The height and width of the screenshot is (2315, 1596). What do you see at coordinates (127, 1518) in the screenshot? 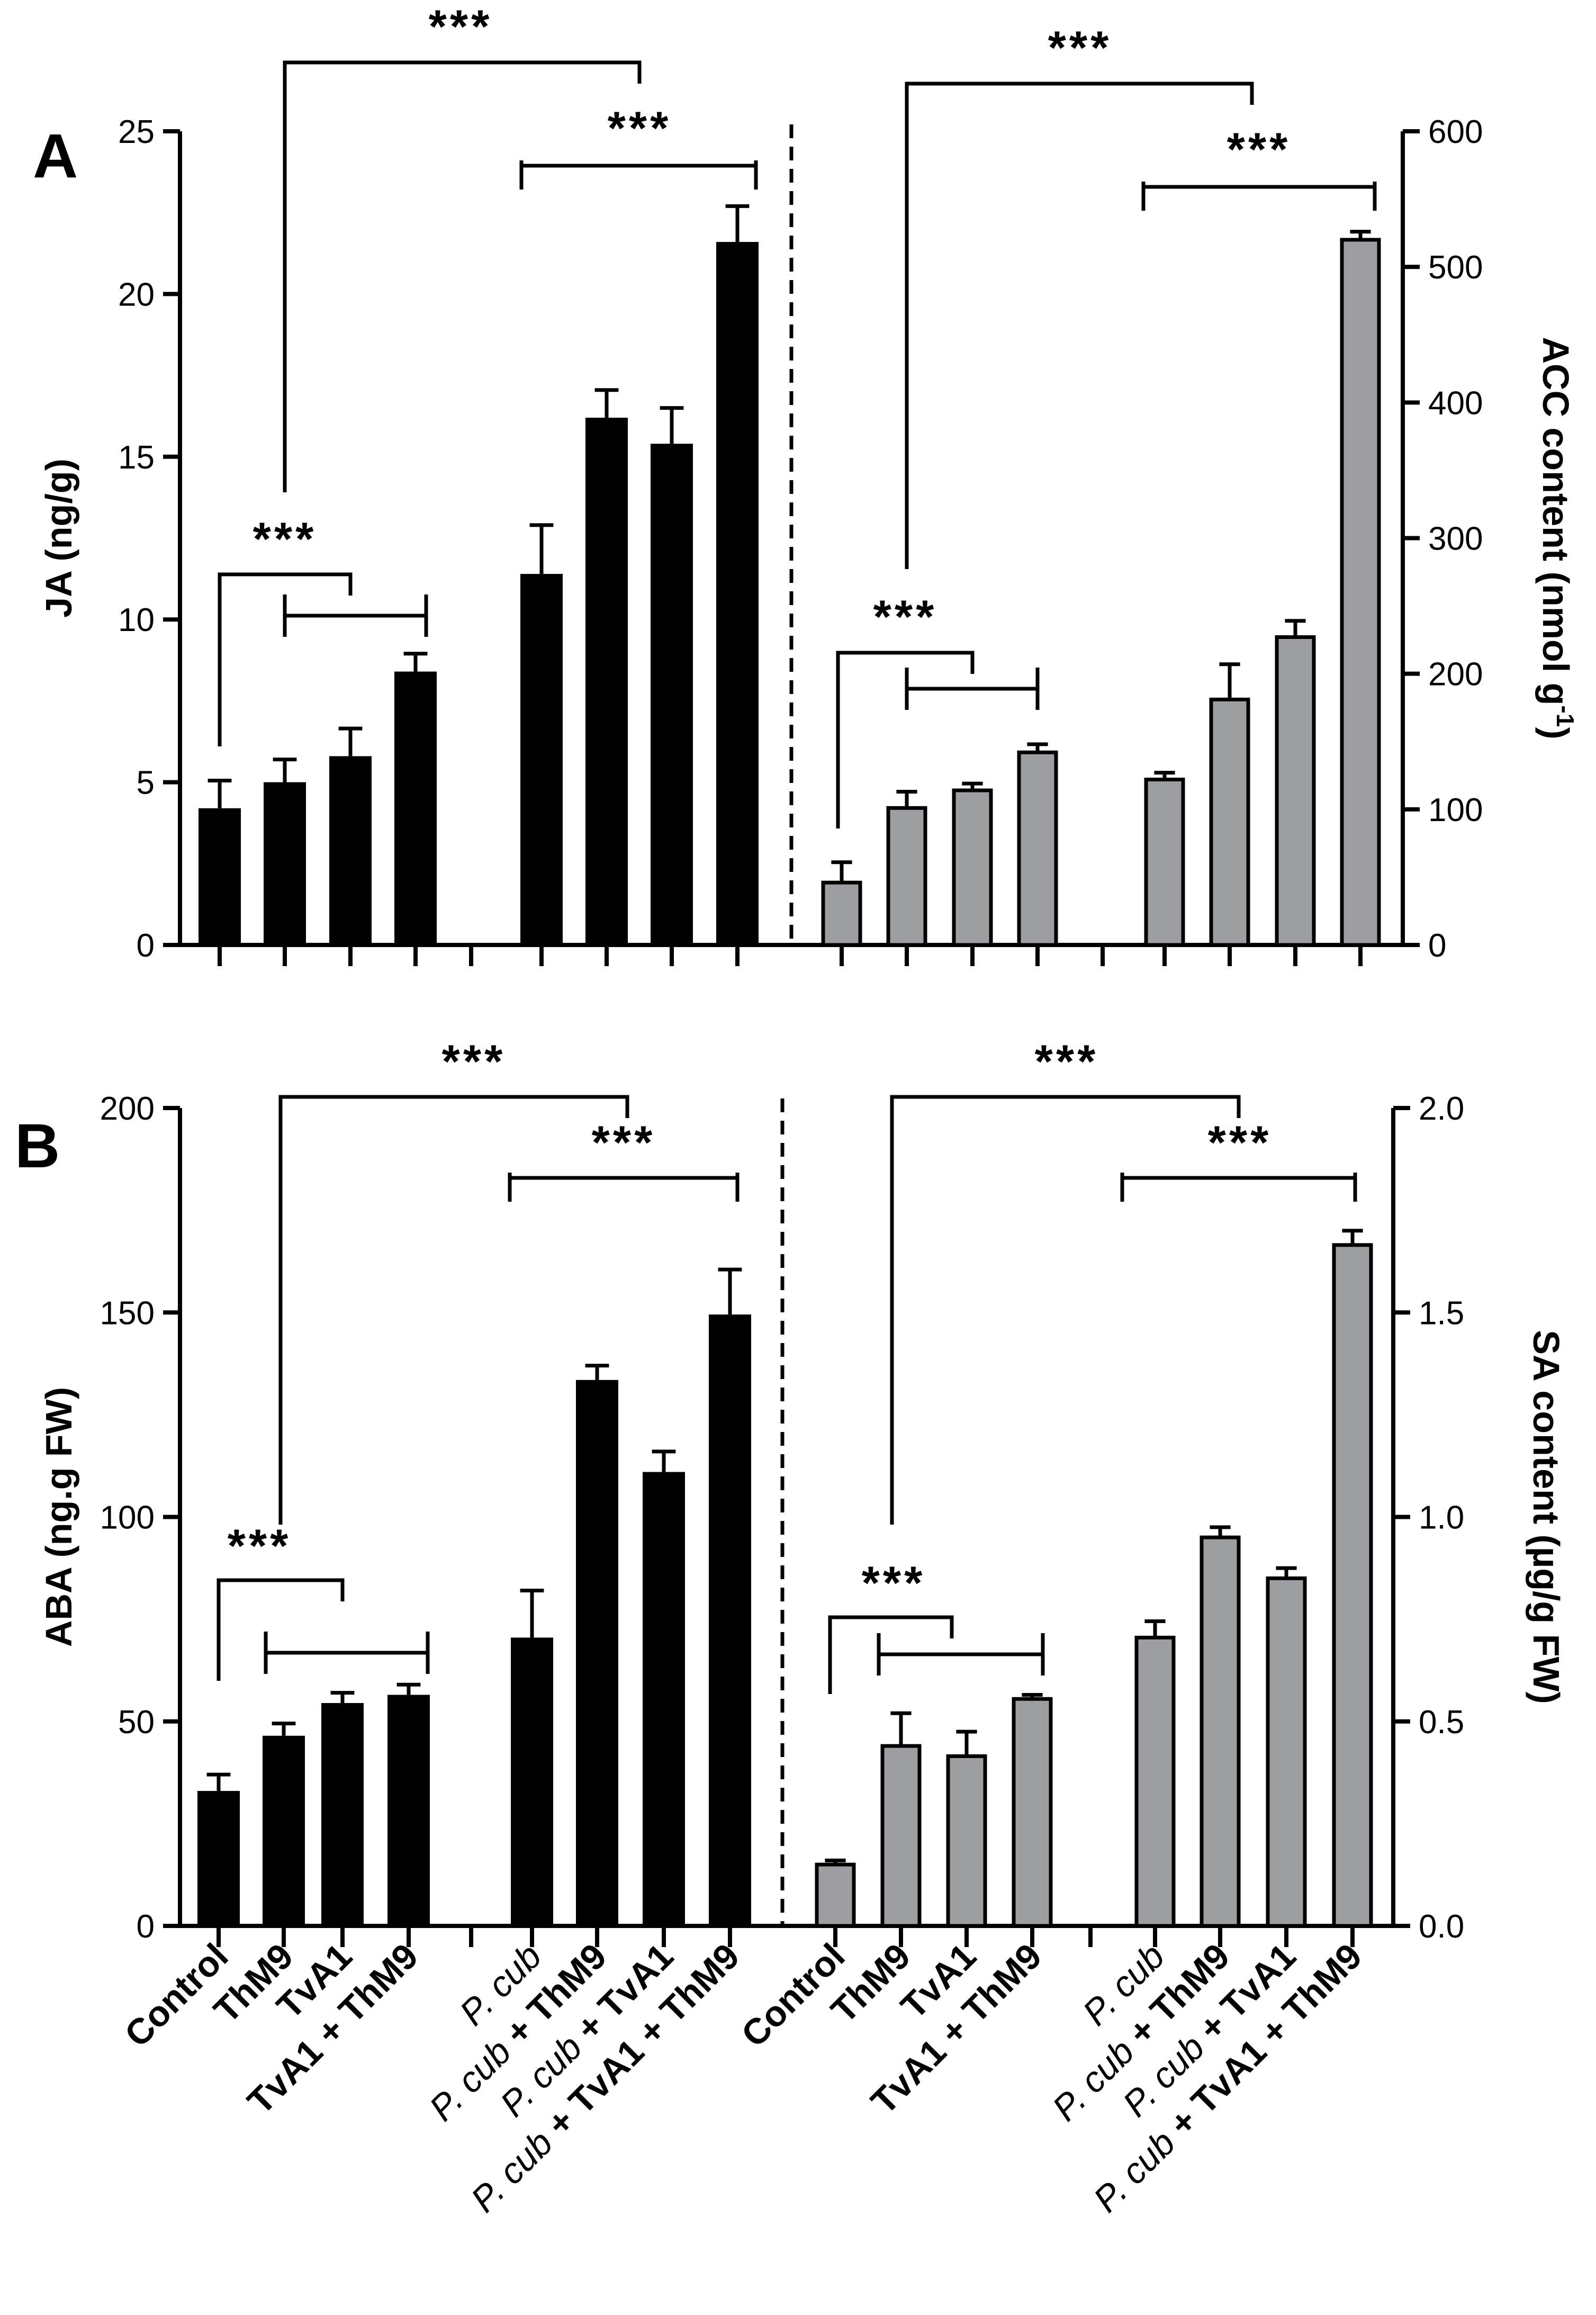
I see `y-tick-label-left: 100` at bounding box center [127, 1518].